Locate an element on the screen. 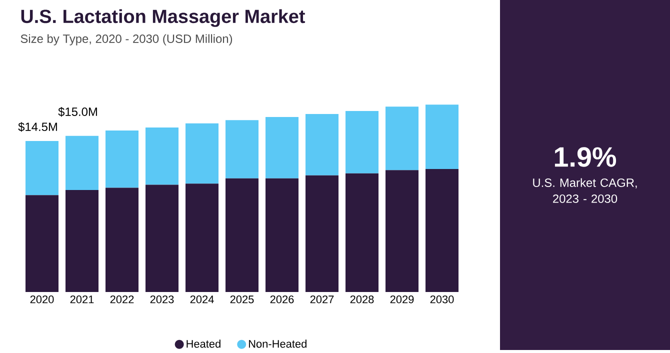 The height and width of the screenshot is (353, 670). annotation: $14.5M is located at coordinates (37, 127).